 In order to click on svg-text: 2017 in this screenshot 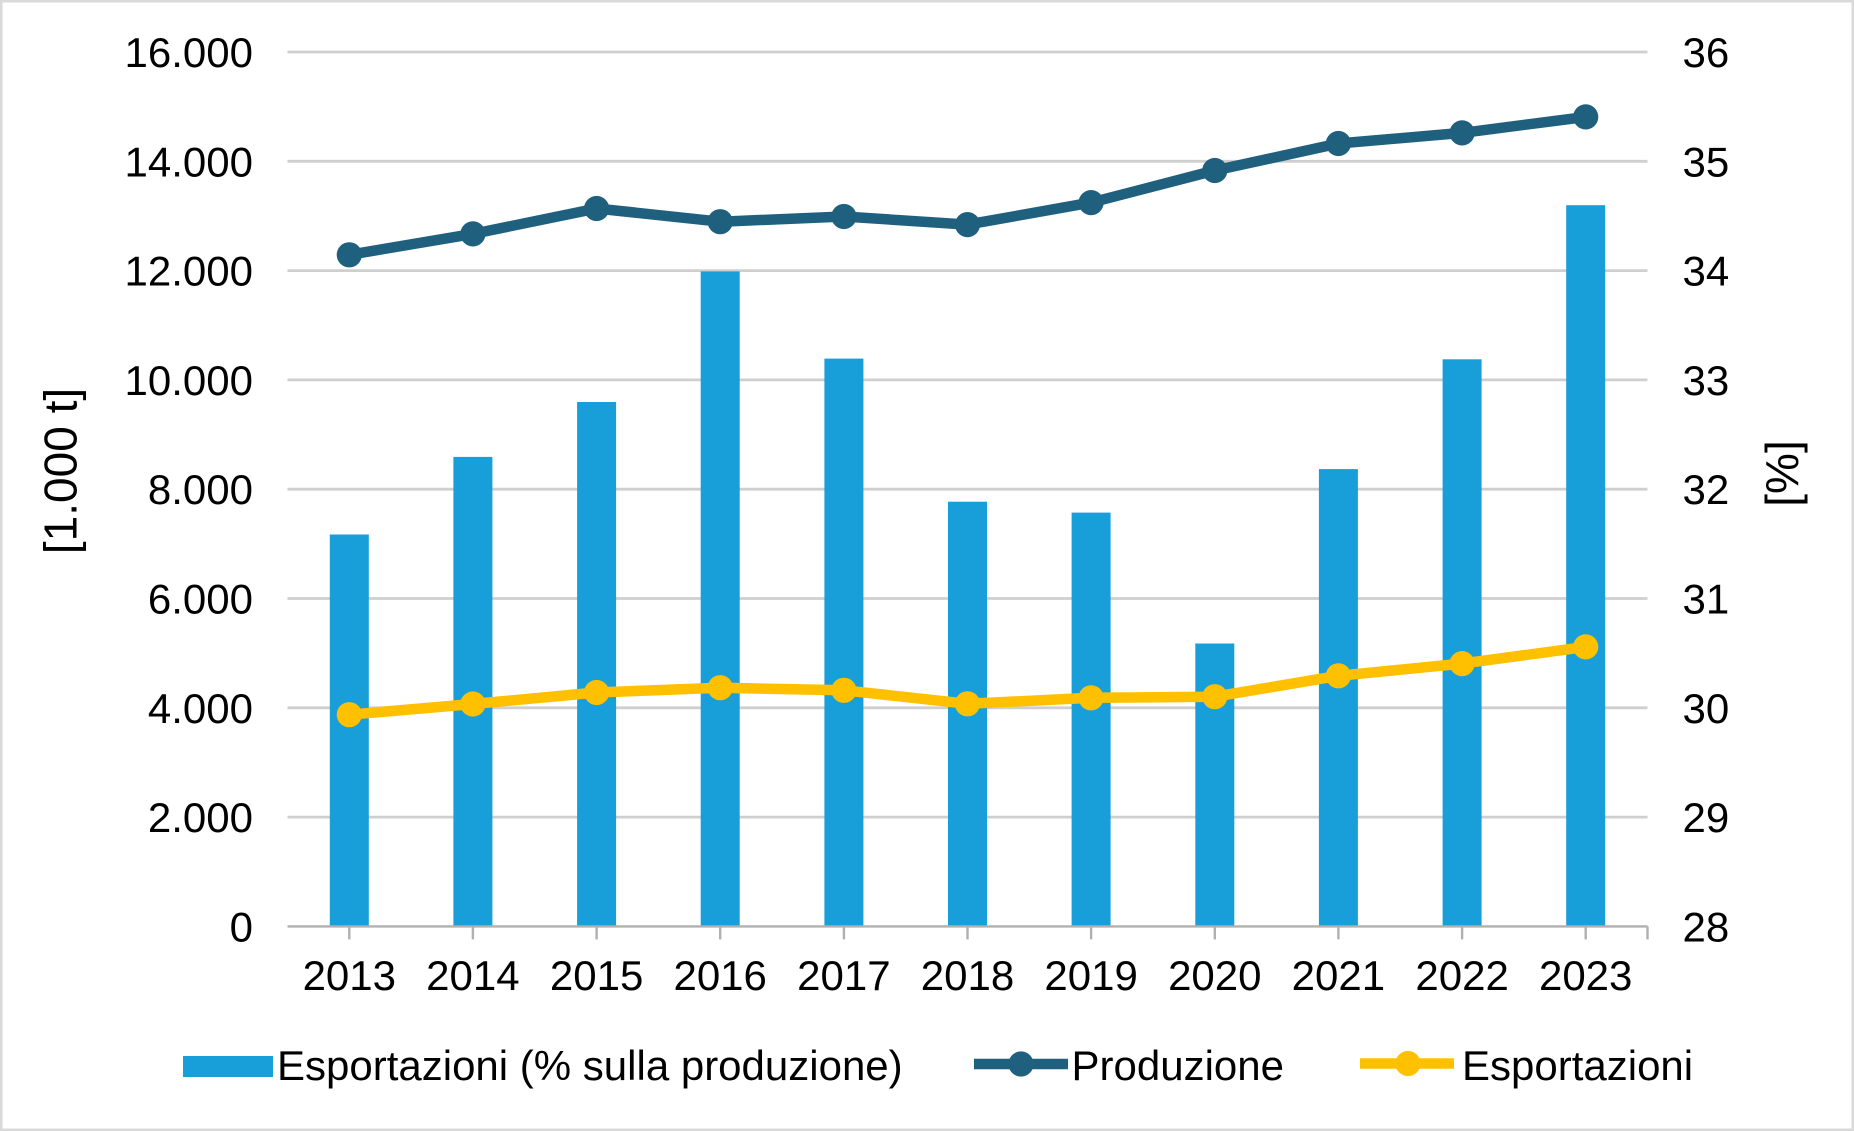, I will do `click(843, 975)`.